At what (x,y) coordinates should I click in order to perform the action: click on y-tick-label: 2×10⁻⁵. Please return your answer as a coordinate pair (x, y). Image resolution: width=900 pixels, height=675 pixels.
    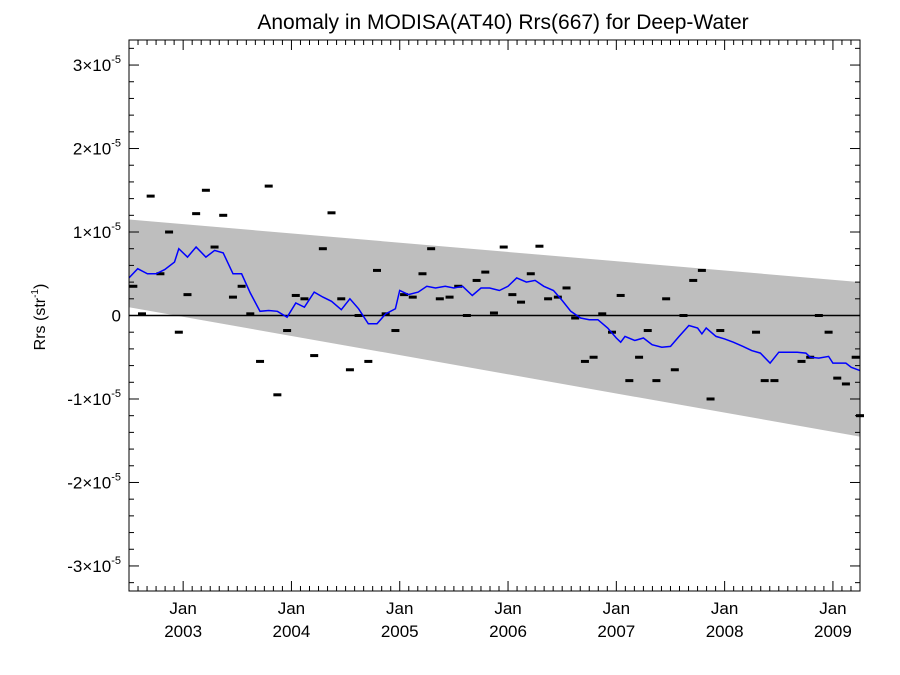
    Looking at the image, I should click on (97, 148).